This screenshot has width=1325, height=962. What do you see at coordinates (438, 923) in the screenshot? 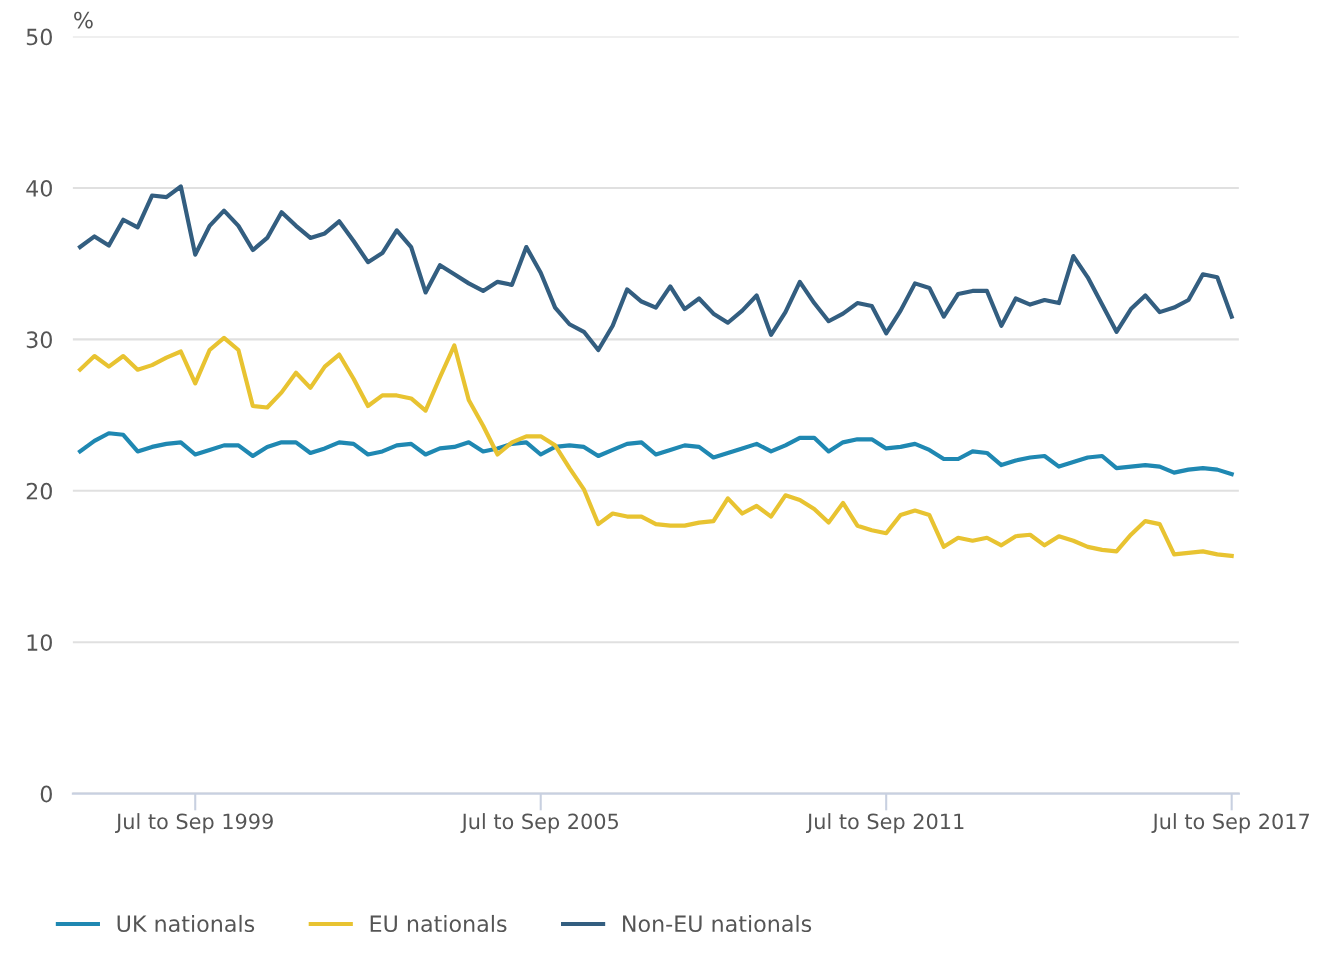
I see `legend-label: EU nationals` at bounding box center [438, 923].